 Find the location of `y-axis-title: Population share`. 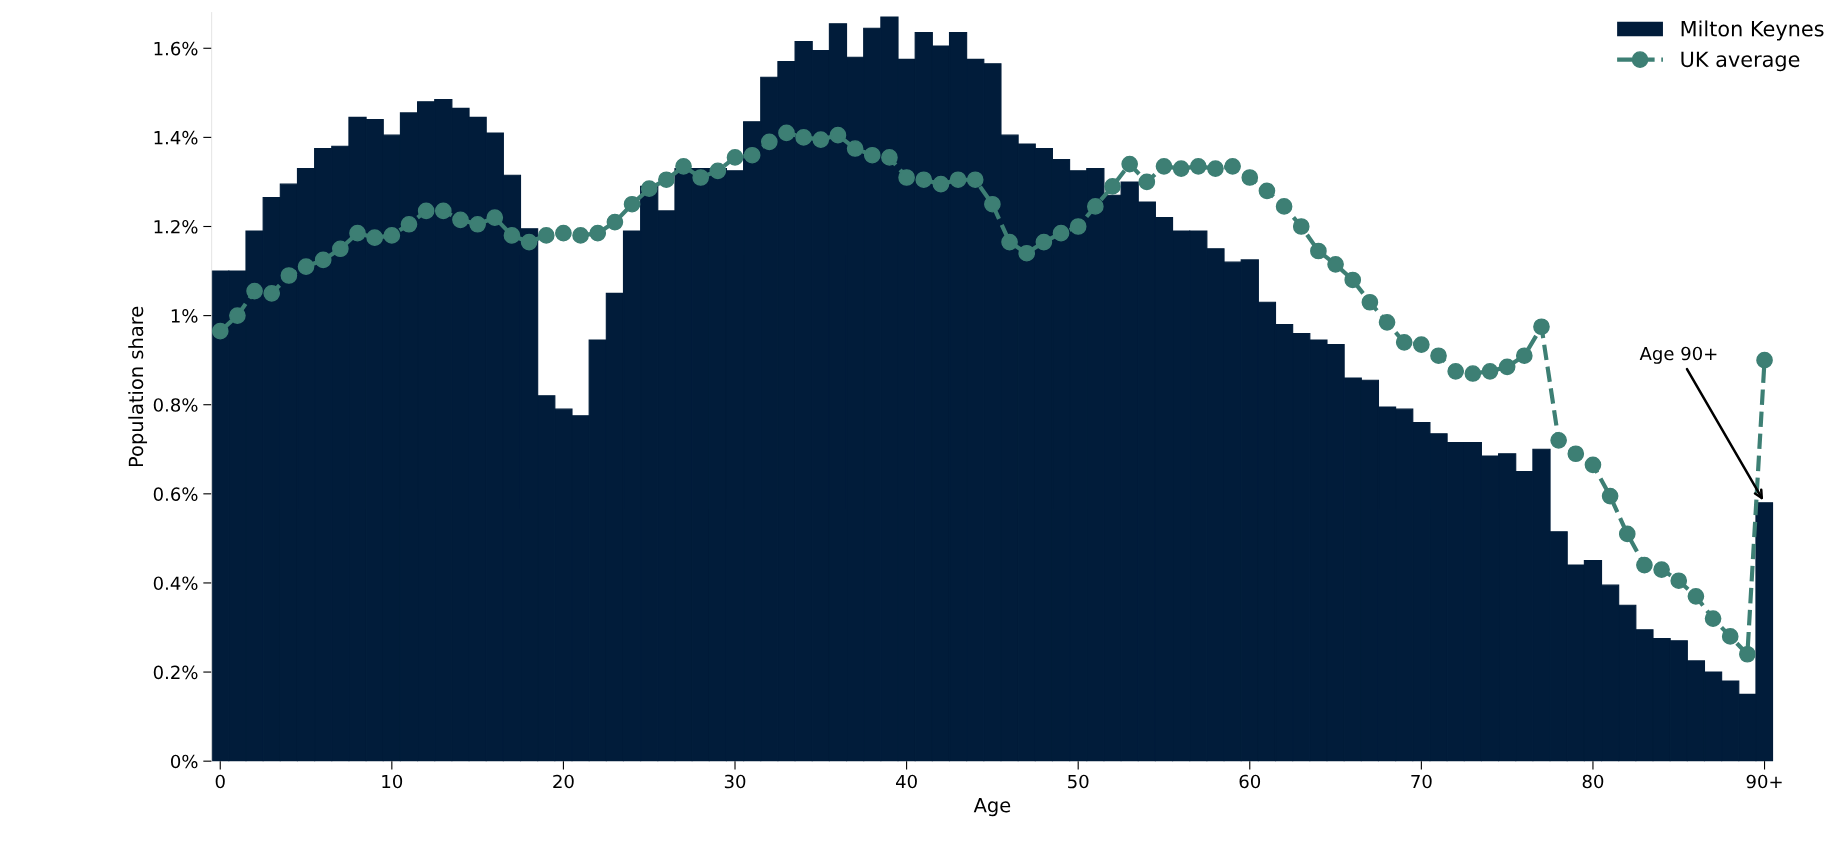

y-axis-title: Population share is located at coordinates (138, 386).